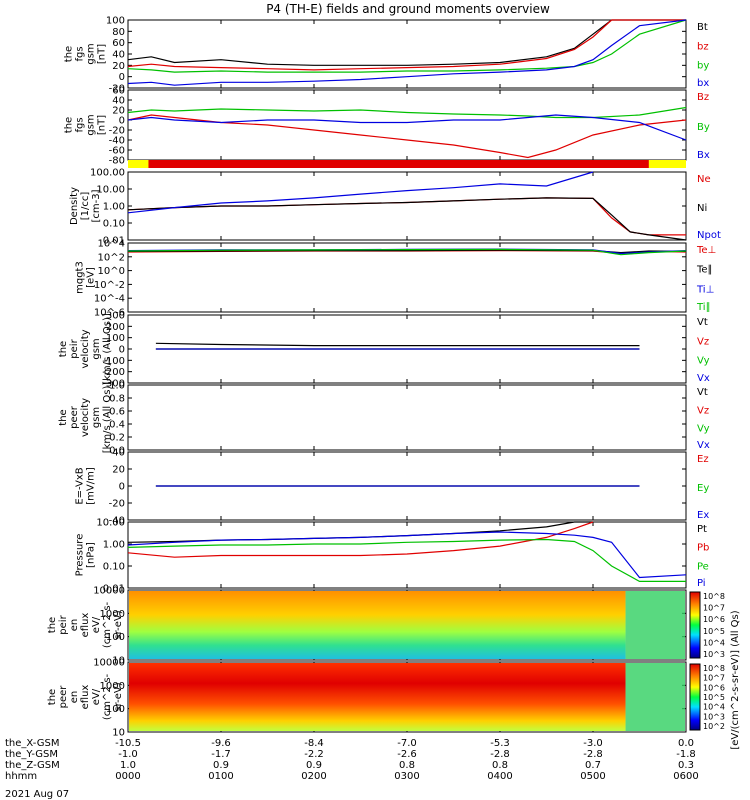  Describe the element at coordinates (499, 776) in the screenshot. I see `axis-value-t: 0400` at that location.